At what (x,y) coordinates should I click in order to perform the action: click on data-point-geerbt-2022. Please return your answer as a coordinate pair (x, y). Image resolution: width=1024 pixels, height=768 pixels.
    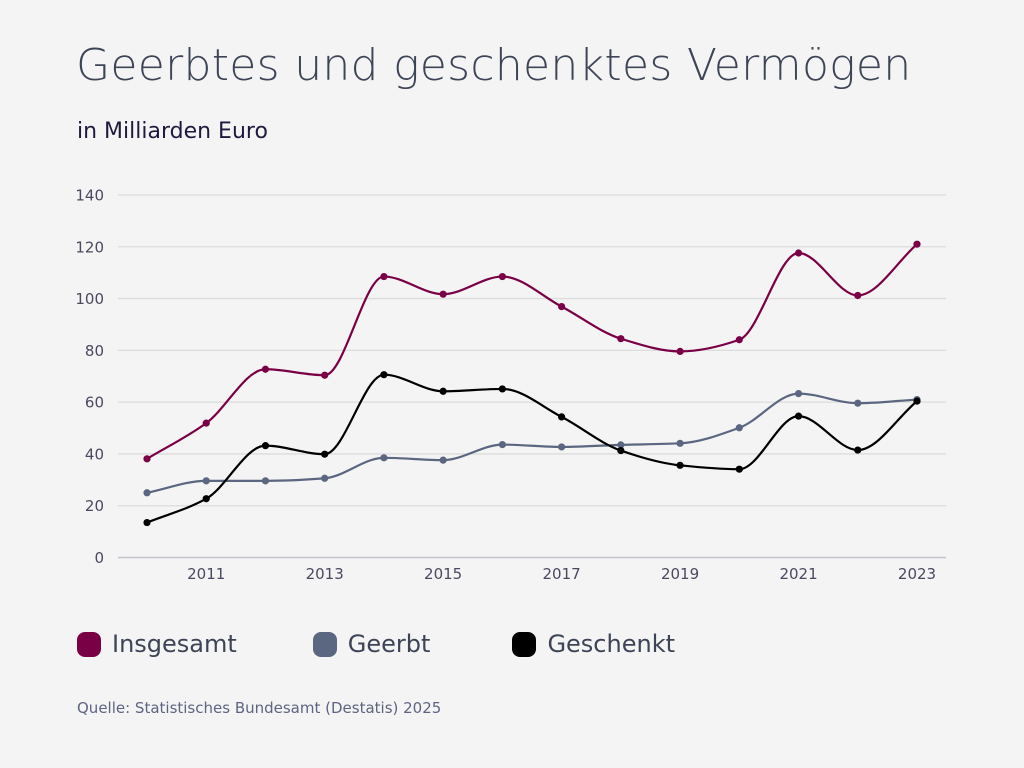
    Looking at the image, I should click on (858, 403).